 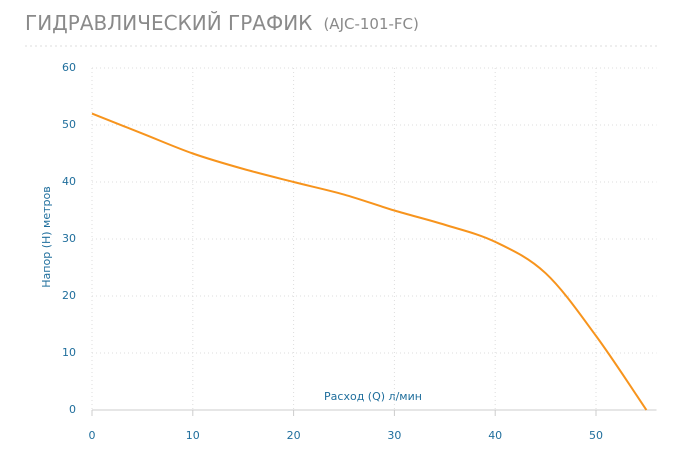 What do you see at coordinates (92, 435) in the screenshot?
I see `x-tick-label: 0` at bounding box center [92, 435].